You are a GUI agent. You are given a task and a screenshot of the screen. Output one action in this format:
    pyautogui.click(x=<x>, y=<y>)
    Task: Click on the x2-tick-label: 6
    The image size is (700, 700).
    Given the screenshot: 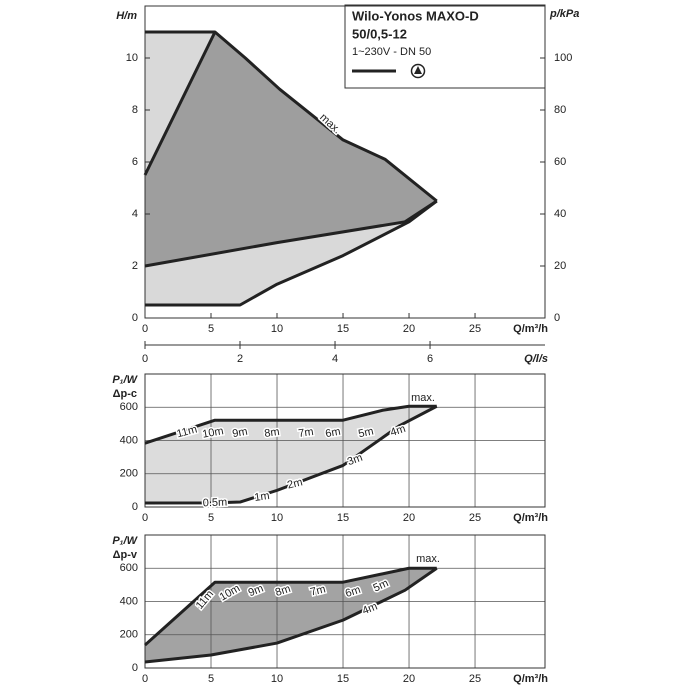 What is the action you would take?
    pyautogui.click(x=430, y=359)
    